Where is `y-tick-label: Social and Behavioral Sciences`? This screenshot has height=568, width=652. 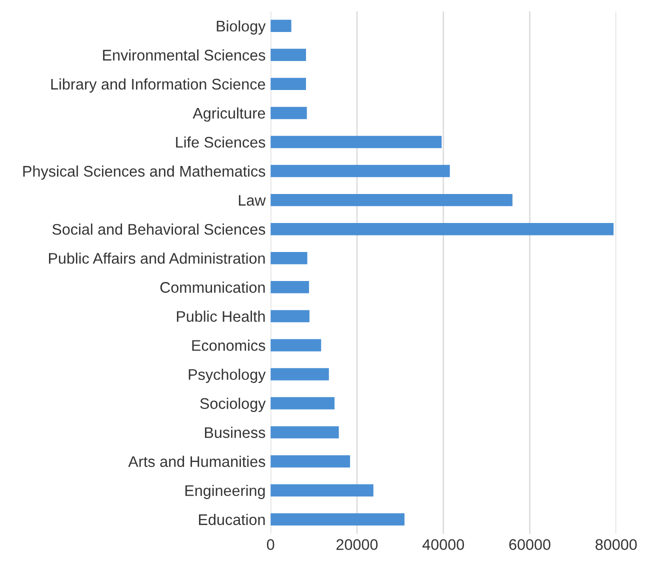 y-tick-label: Social and Behavioral Sciences is located at coordinates (159, 229).